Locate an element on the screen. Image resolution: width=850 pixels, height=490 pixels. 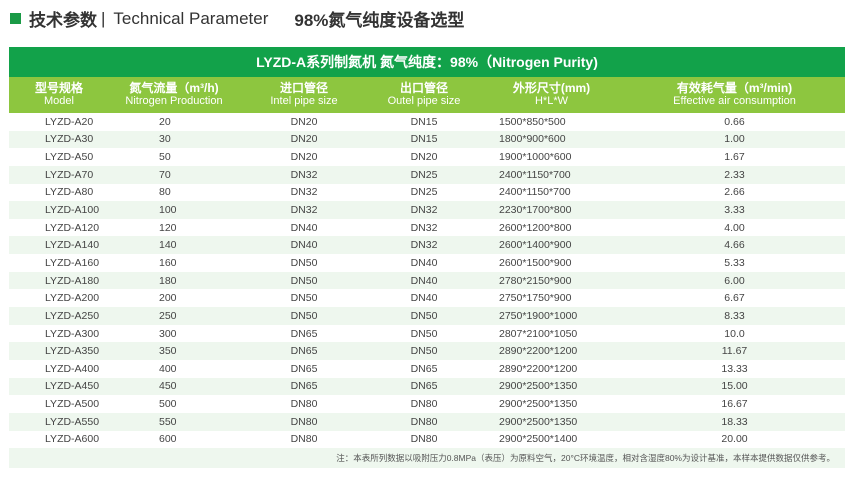
title-zh: 技术参数 is located at coordinates (63, 20).